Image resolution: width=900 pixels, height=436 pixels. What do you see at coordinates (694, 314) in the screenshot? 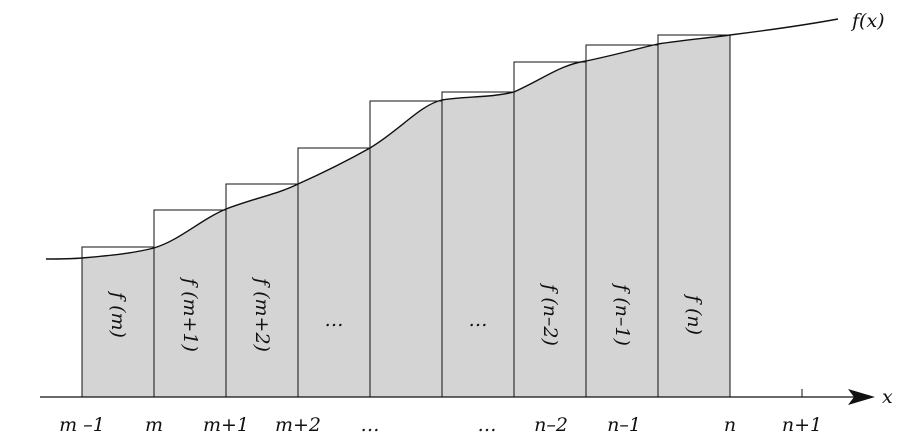
I see `bar-label: f (n)` at bounding box center [694, 314].